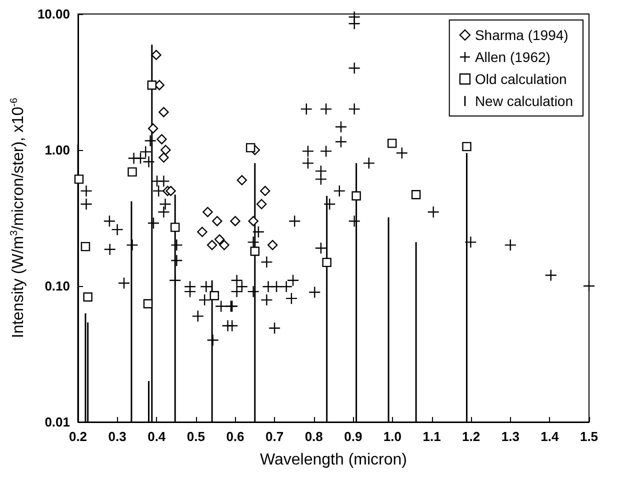 The image size is (619, 484). Describe the element at coordinates (520, 79) in the screenshot. I see `legend-label: Old calculation` at that location.